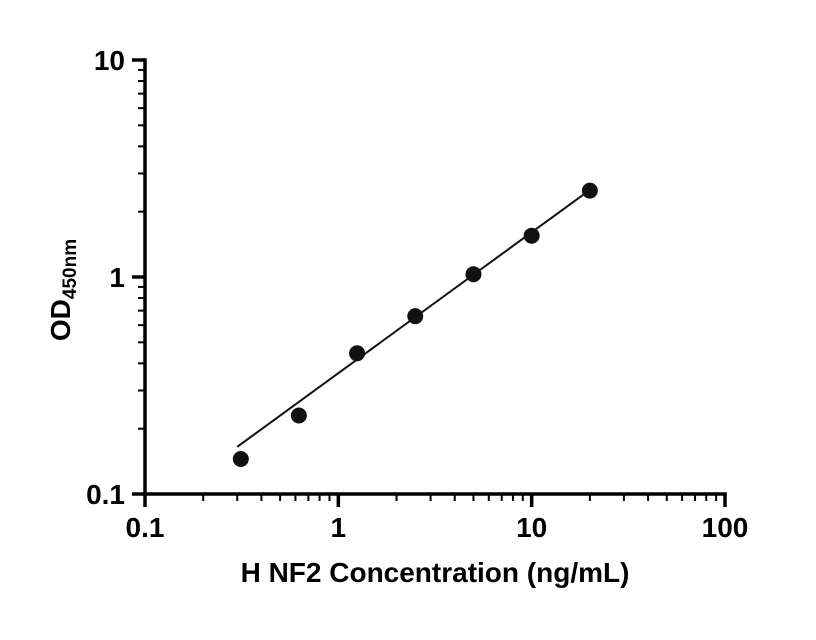 This screenshot has height=640, width=816. Describe the element at coordinates (339, 527) in the screenshot. I see `x-tick-label: 1` at that location.